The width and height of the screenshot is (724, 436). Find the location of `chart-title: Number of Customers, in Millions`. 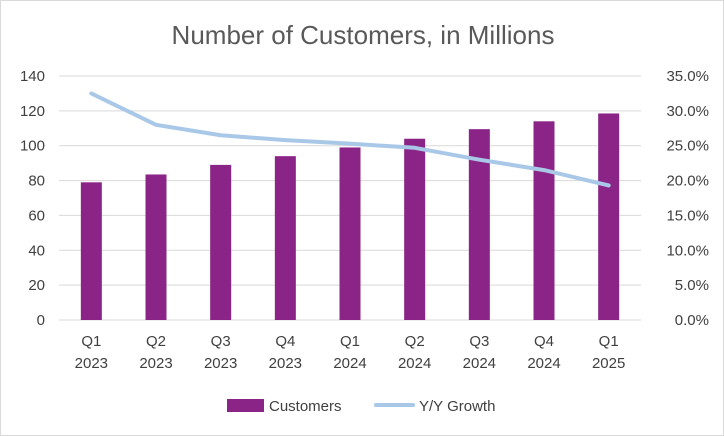

chart-title: Number of Customers, in Millions is located at coordinates (363, 35).